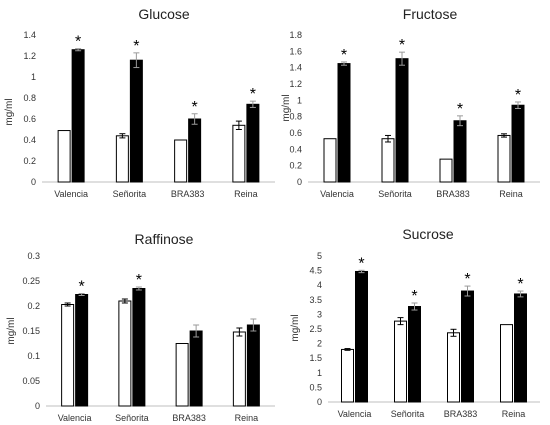 Image resolution: width=550 pixels, height=425 pixels. I want to click on panel-title: Sucrose, so click(428, 234).